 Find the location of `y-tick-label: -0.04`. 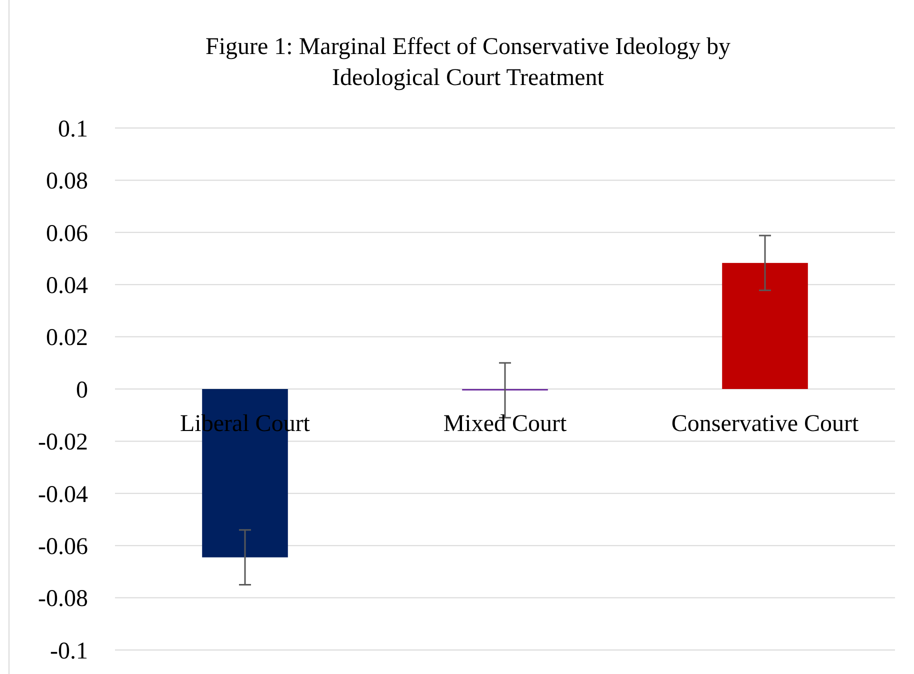

y-tick-label: -0.04 is located at coordinates (63, 495).